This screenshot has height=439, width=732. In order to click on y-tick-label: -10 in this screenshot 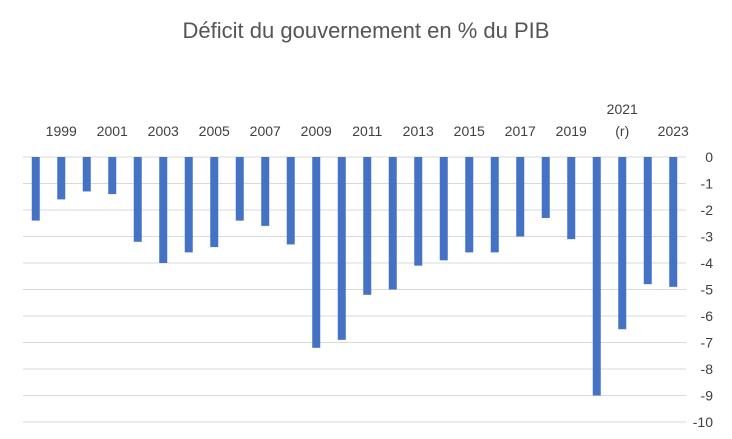, I will do `click(703, 422)`.